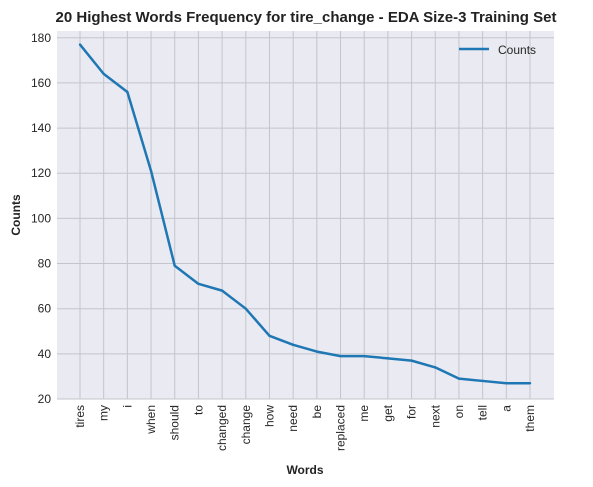 This screenshot has width=593, height=487. I want to click on x-tick-label: replaced, so click(341, 428).